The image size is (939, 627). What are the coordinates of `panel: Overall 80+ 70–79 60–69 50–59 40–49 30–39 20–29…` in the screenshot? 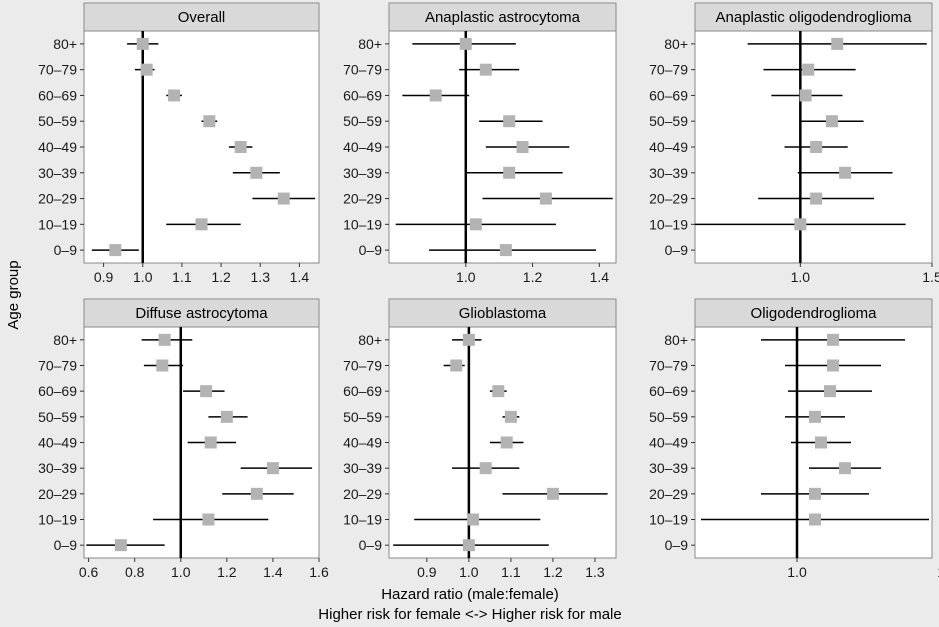 It's located at (179, 143).